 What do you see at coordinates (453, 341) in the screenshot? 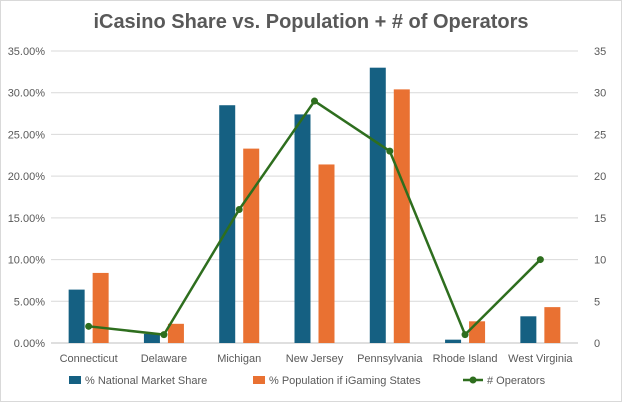
I see `bar-market-share-rhode-island` at bounding box center [453, 341].